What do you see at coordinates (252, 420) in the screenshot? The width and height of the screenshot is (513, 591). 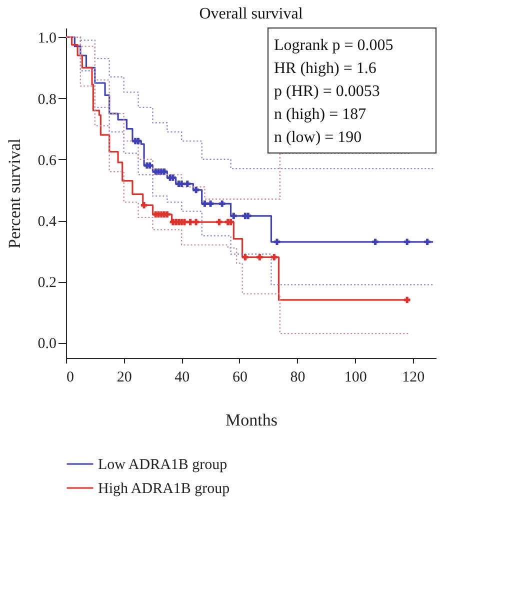 I see `x-axis-title: Months` at bounding box center [252, 420].